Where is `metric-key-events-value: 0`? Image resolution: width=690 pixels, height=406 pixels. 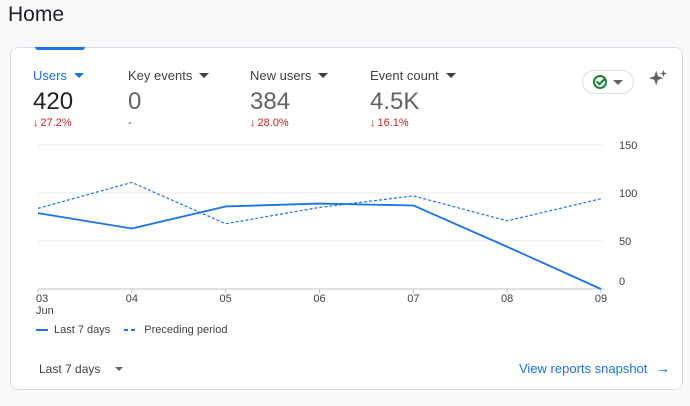
metric-key-events-value: 0 is located at coordinates (135, 101).